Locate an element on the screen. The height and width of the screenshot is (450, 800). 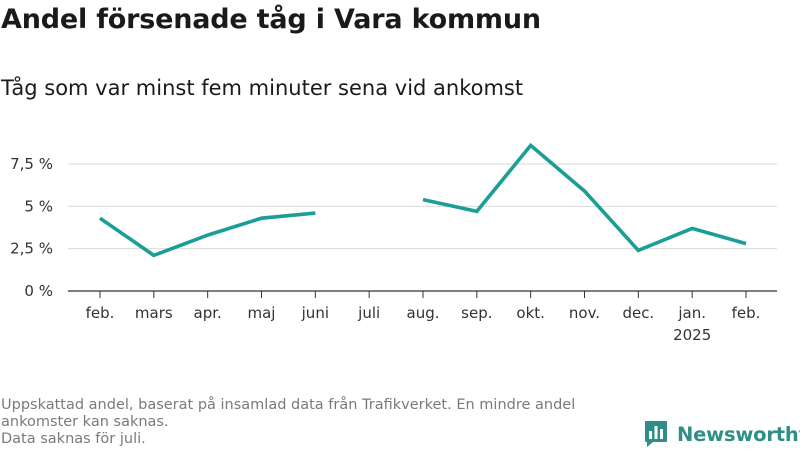
y-tick-label: 5 % is located at coordinates (38, 206).